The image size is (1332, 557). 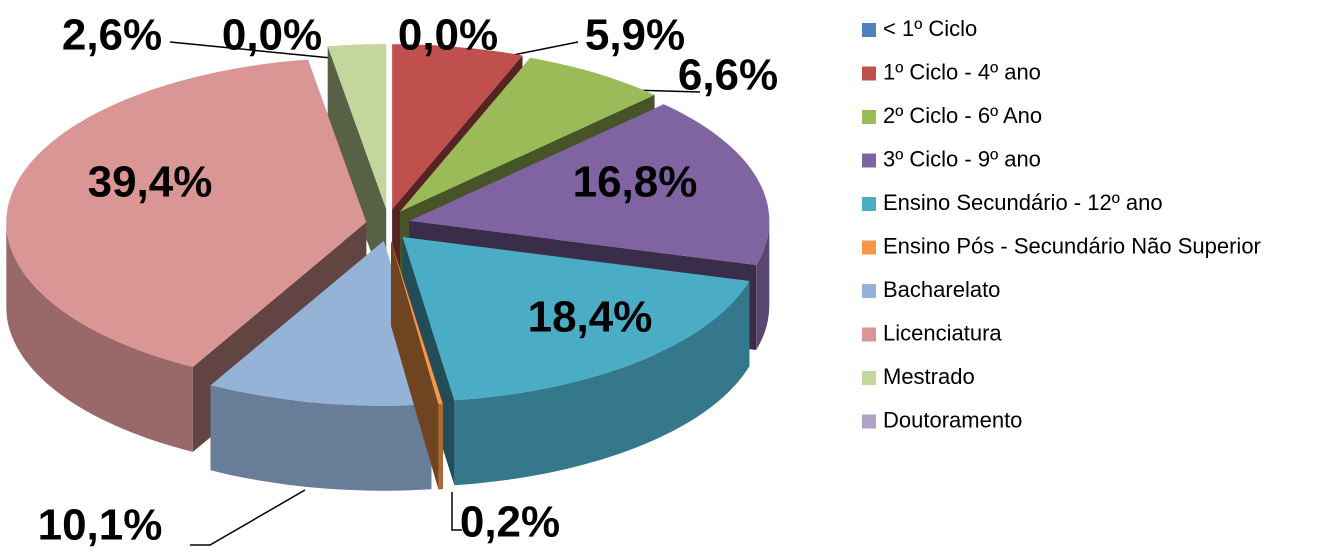 What do you see at coordinates (952, 419) in the screenshot?
I see `legend-label: Doutoramento` at bounding box center [952, 419].